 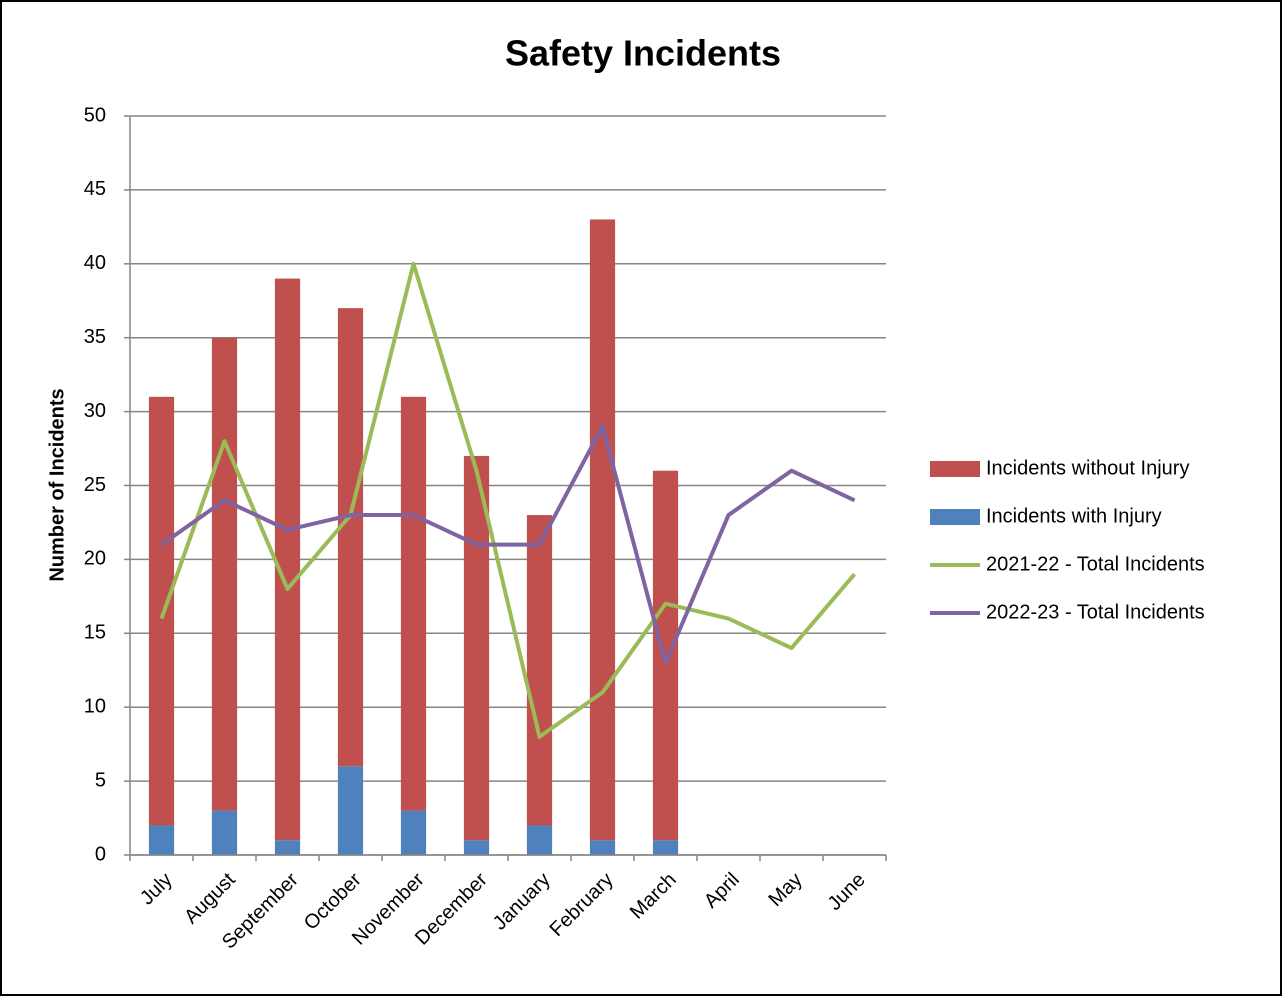 What do you see at coordinates (1095, 612) in the screenshot?
I see `legend-label: 2022-23 - Total Incidents` at bounding box center [1095, 612].